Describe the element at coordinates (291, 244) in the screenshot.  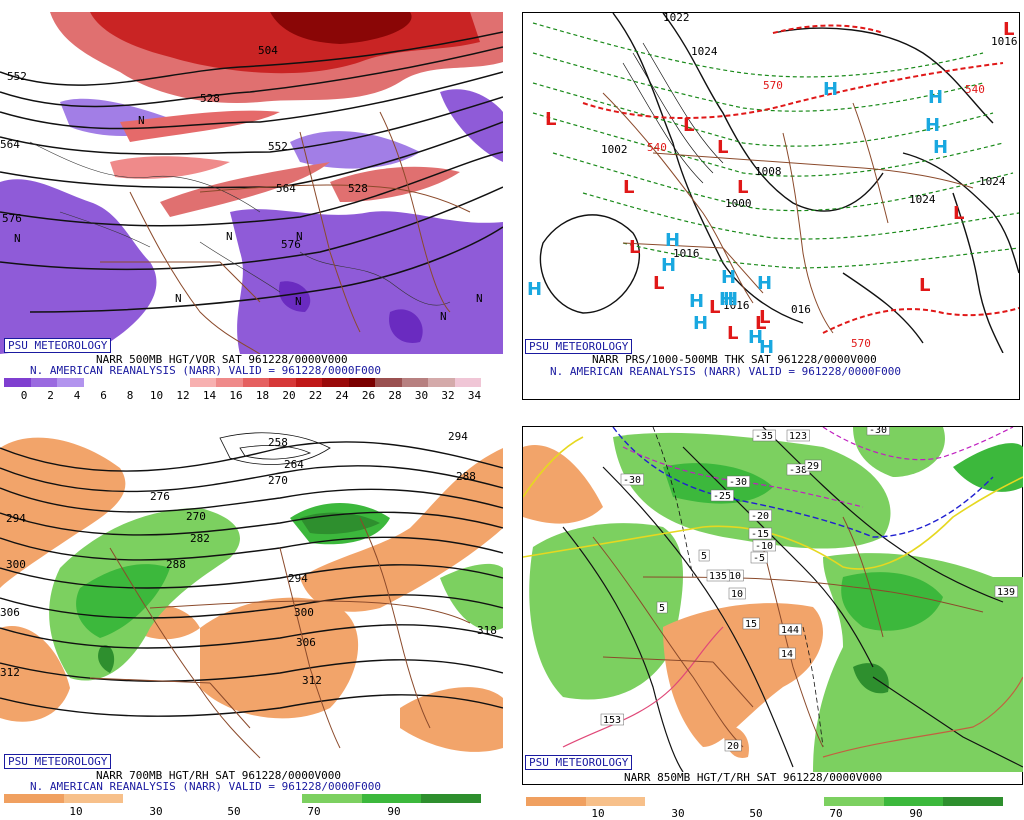
I see `contour-label: 576` at that location.